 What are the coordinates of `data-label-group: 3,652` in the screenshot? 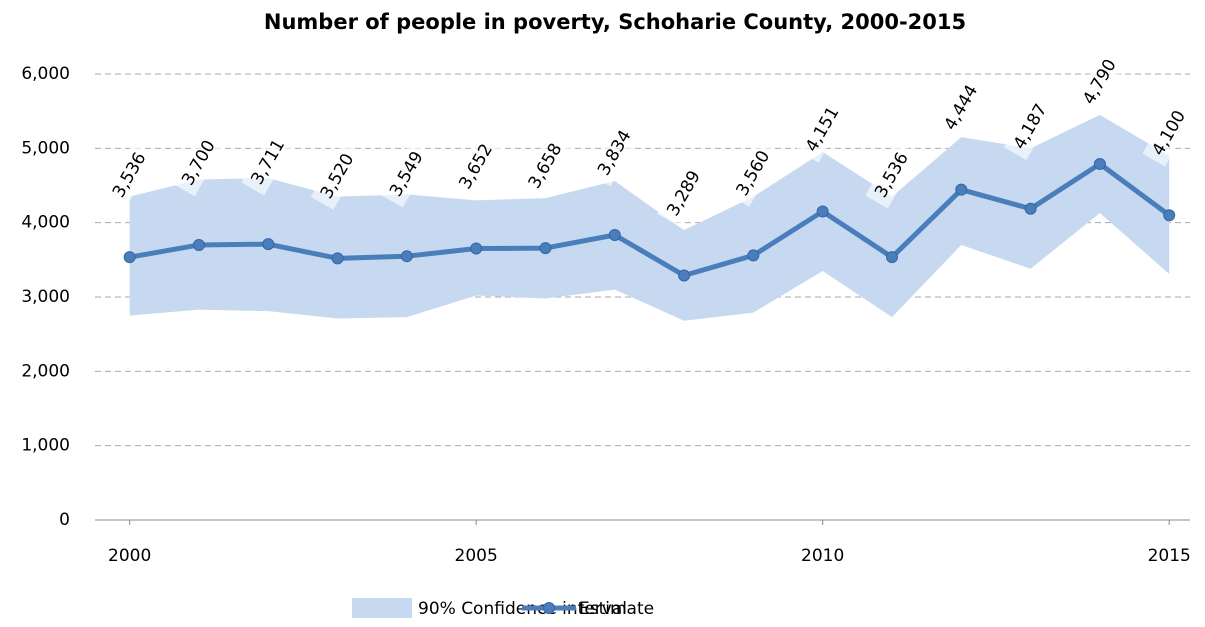 It's located at (476, 166).